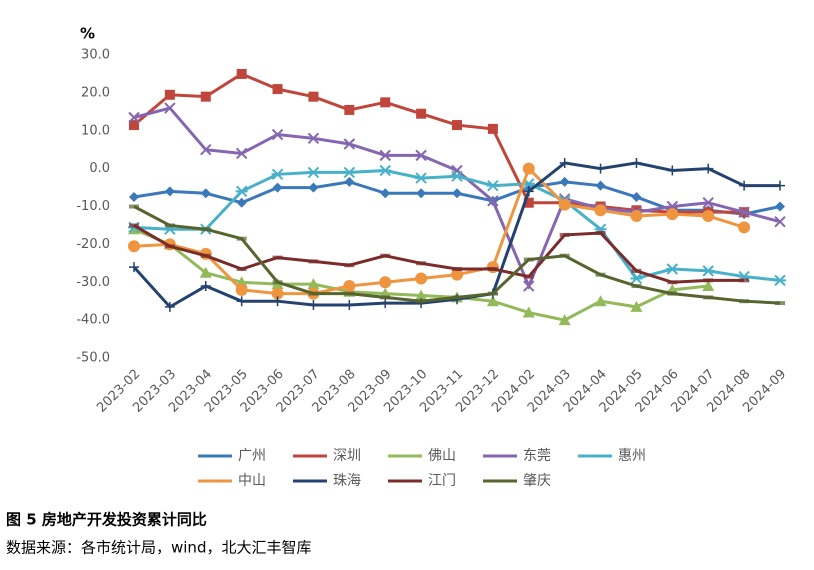 This screenshot has width=814, height=570. Describe the element at coordinates (106, 520) in the screenshot. I see `caption: 图 5 房地产开发投资累计同比` at that location.